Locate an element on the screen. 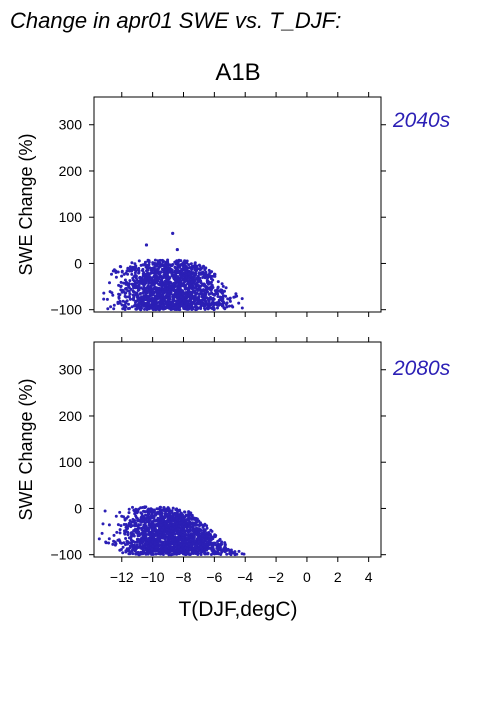  scatter-points is located at coordinates (171, 531).